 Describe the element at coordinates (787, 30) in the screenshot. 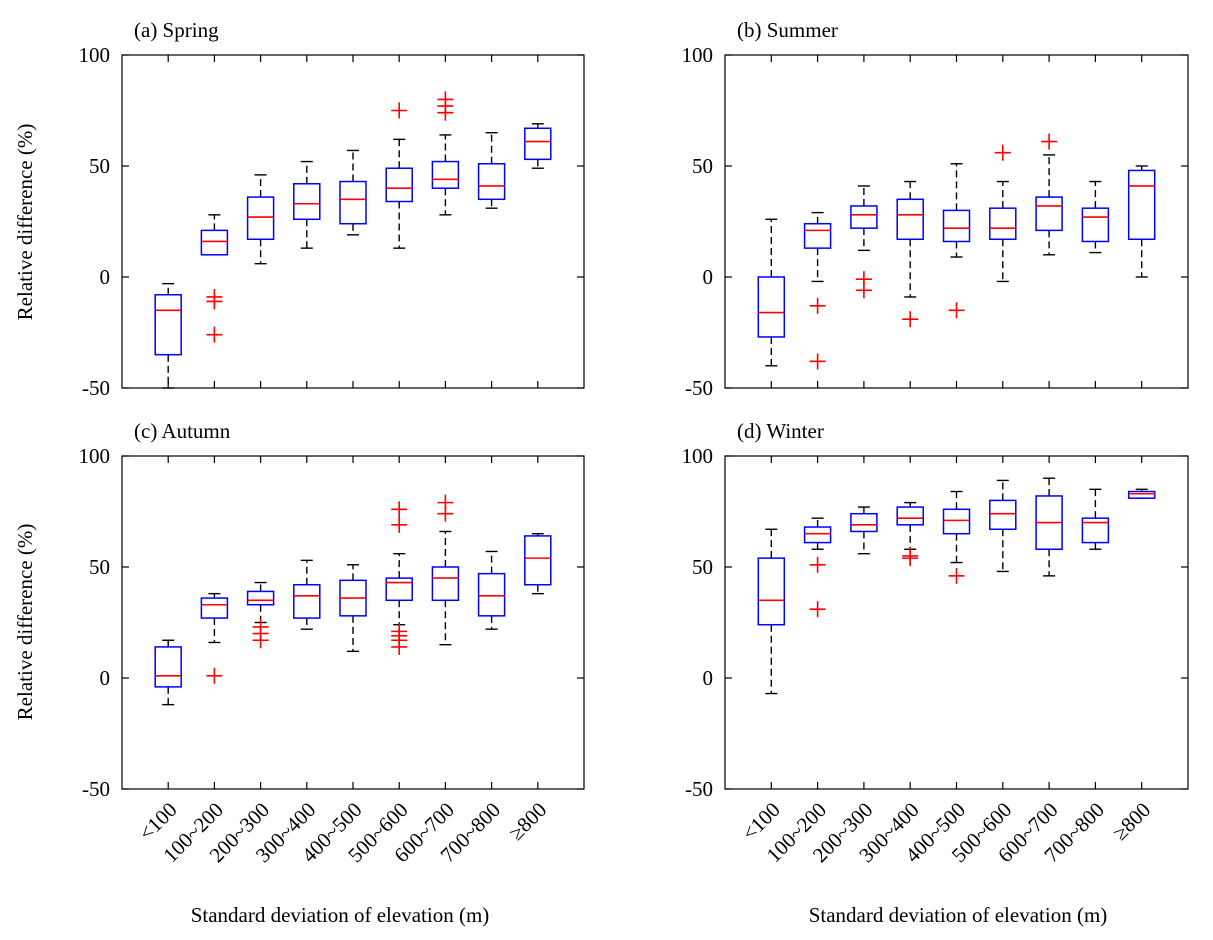

I see `panel-label: (b) Summer` at that location.